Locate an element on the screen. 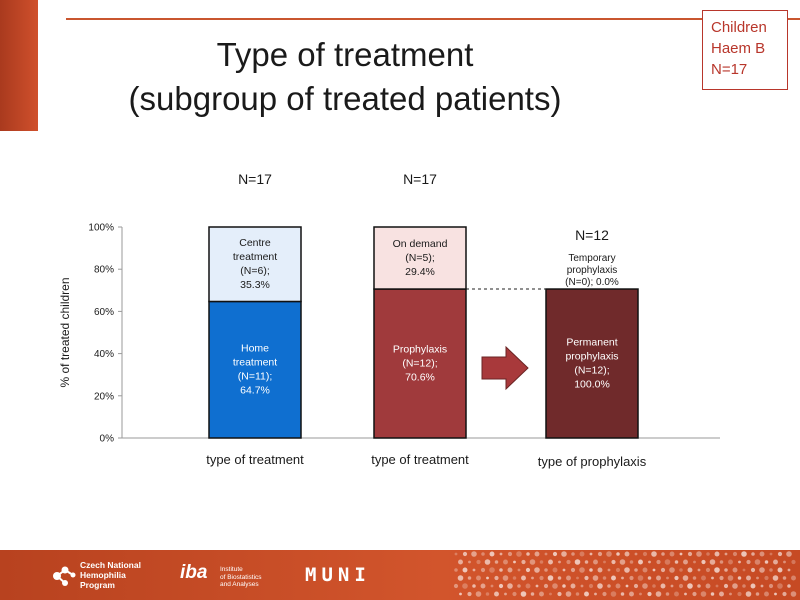  bar-segment-label: Home is located at coordinates (255, 349).